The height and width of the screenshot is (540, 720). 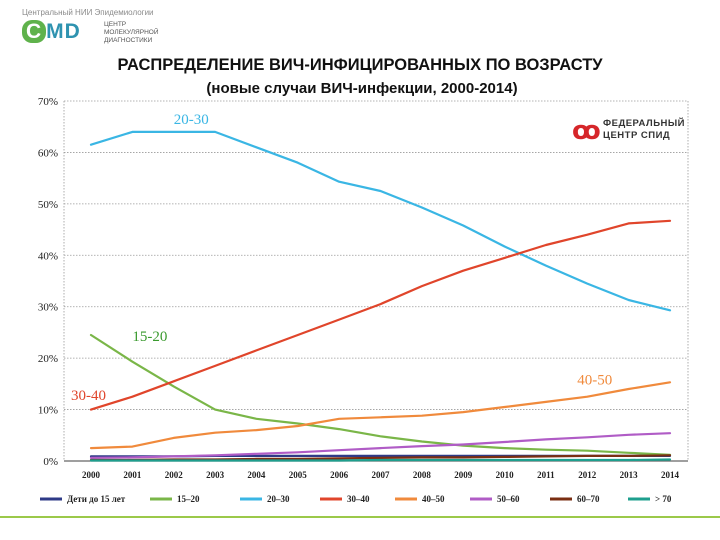 I want to click on y-tick-label: 60%, so click(x=48, y=153).